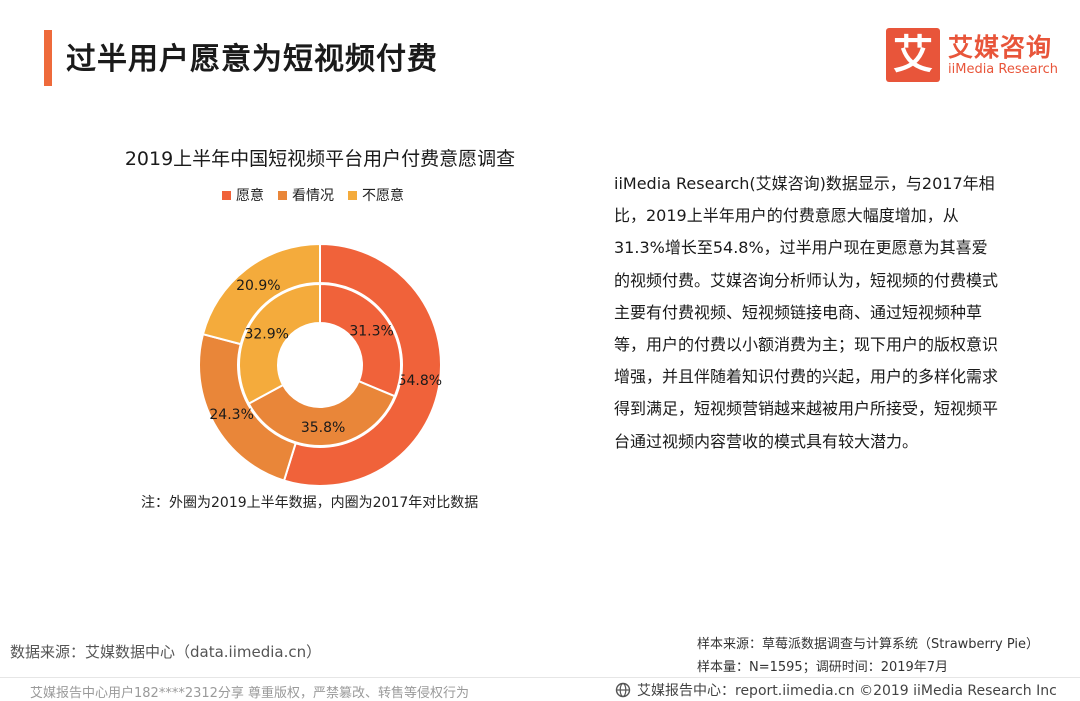 The height and width of the screenshot is (701, 1080). Describe the element at coordinates (250, 196) in the screenshot. I see `legend-label: 愿意` at that location.